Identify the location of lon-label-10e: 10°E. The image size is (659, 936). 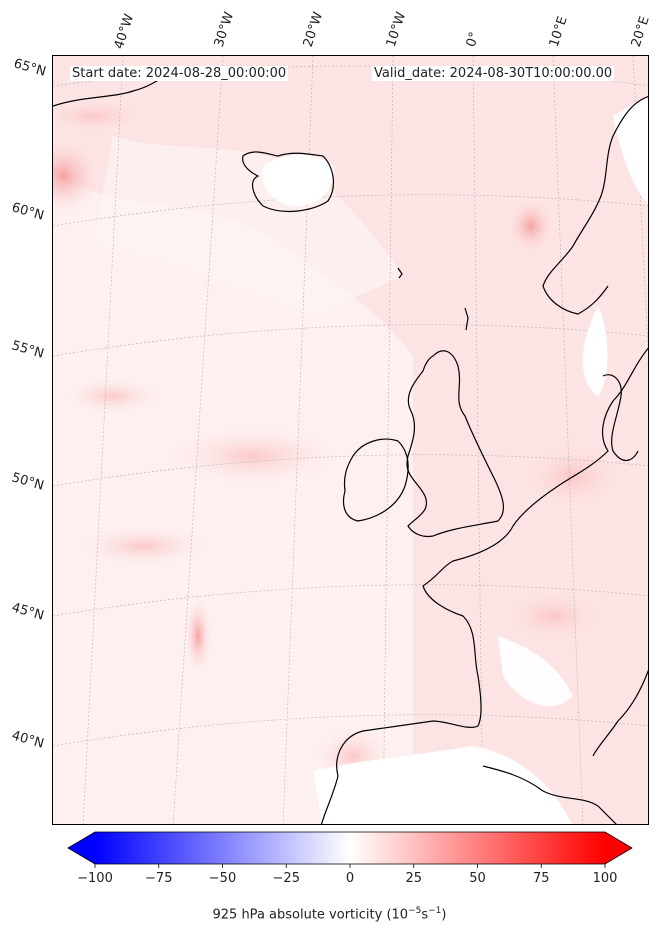
(558, 32).